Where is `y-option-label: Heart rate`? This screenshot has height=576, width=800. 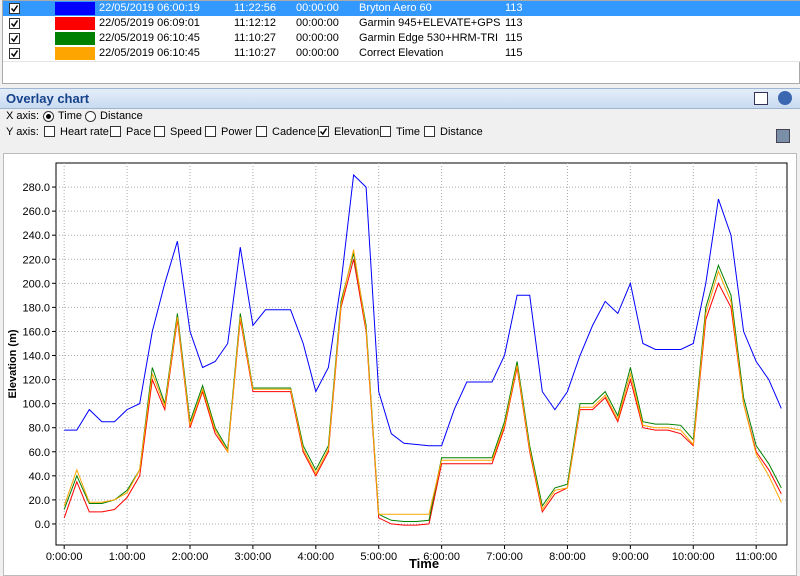 y-option-label: Heart rate is located at coordinates (84, 132).